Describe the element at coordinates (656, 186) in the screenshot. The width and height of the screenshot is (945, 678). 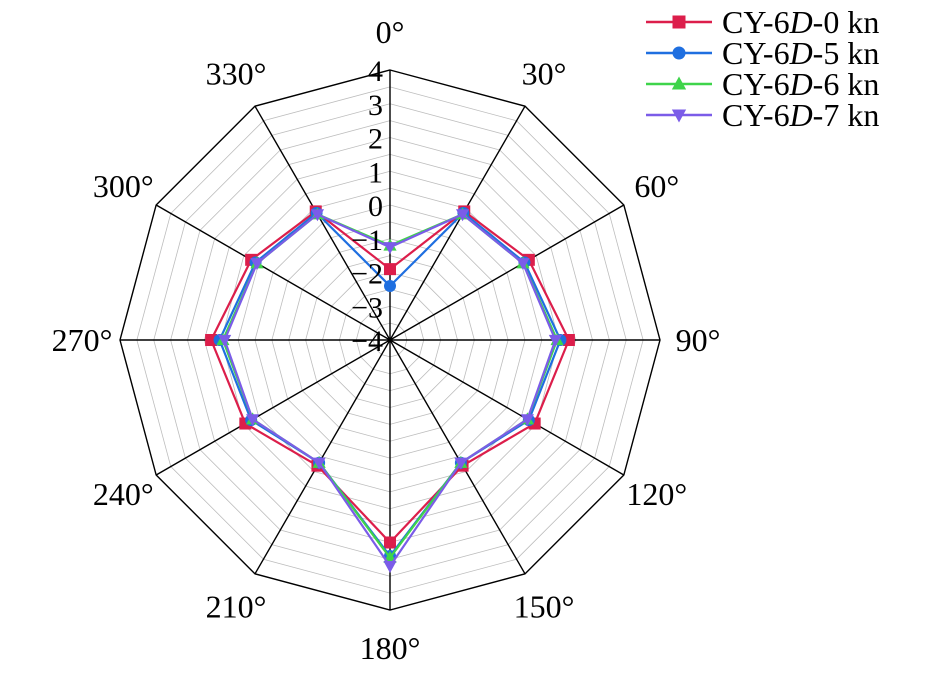
I see `angle-label: 60°` at that location.